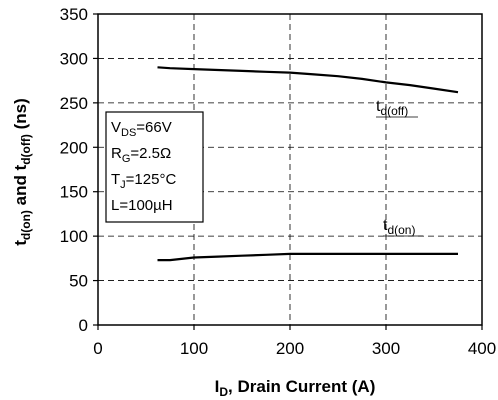 The width and height of the screenshot is (498, 400). What do you see at coordinates (74, 236) in the screenshot?
I see `y-tick-label: 100` at bounding box center [74, 236].